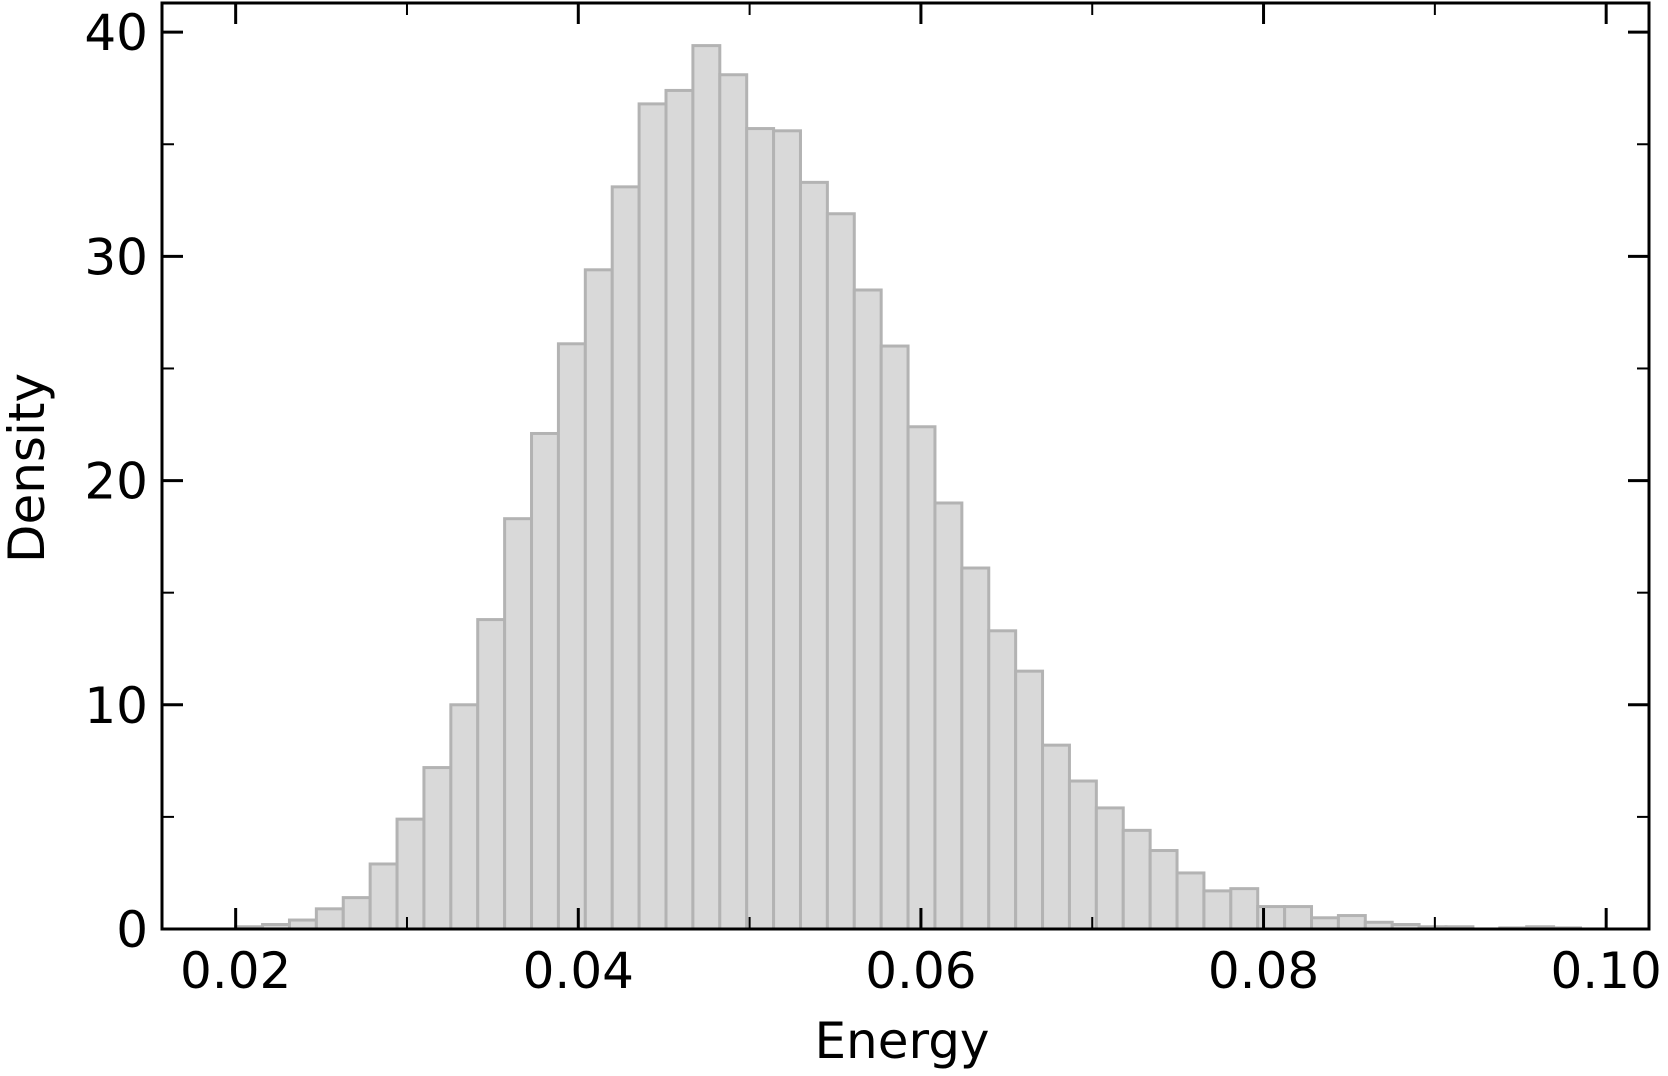  What do you see at coordinates (1606, 971) in the screenshot?
I see `x-tick-label: 0.10` at bounding box center [1606, 971].